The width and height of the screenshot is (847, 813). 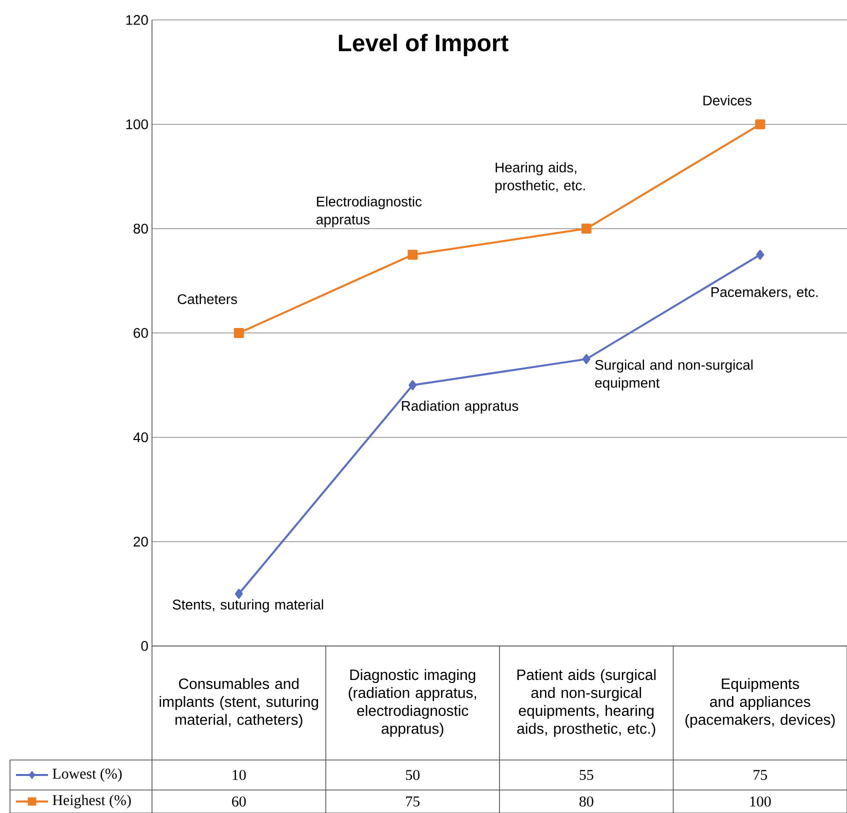 What do you see at coordinates (369, 212) in the screenshot?
I see `annotation: Electrodiagnostic appratus` at bounding box center [369, 212].